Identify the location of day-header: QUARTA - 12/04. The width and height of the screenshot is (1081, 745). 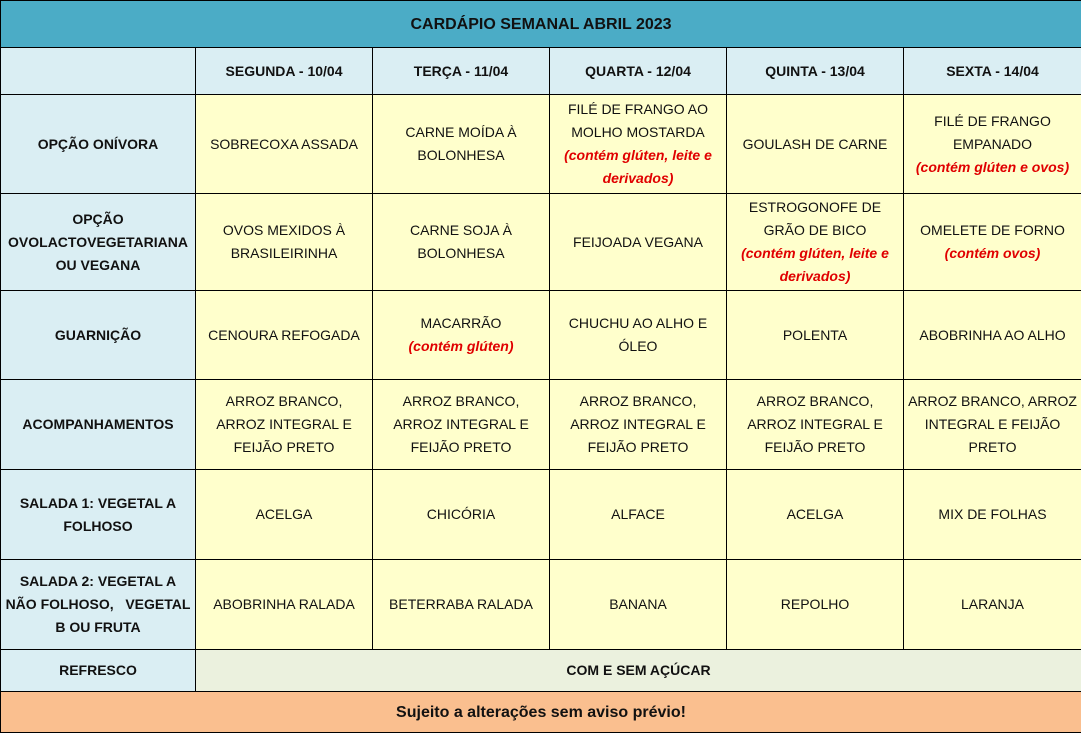
(638, 71).